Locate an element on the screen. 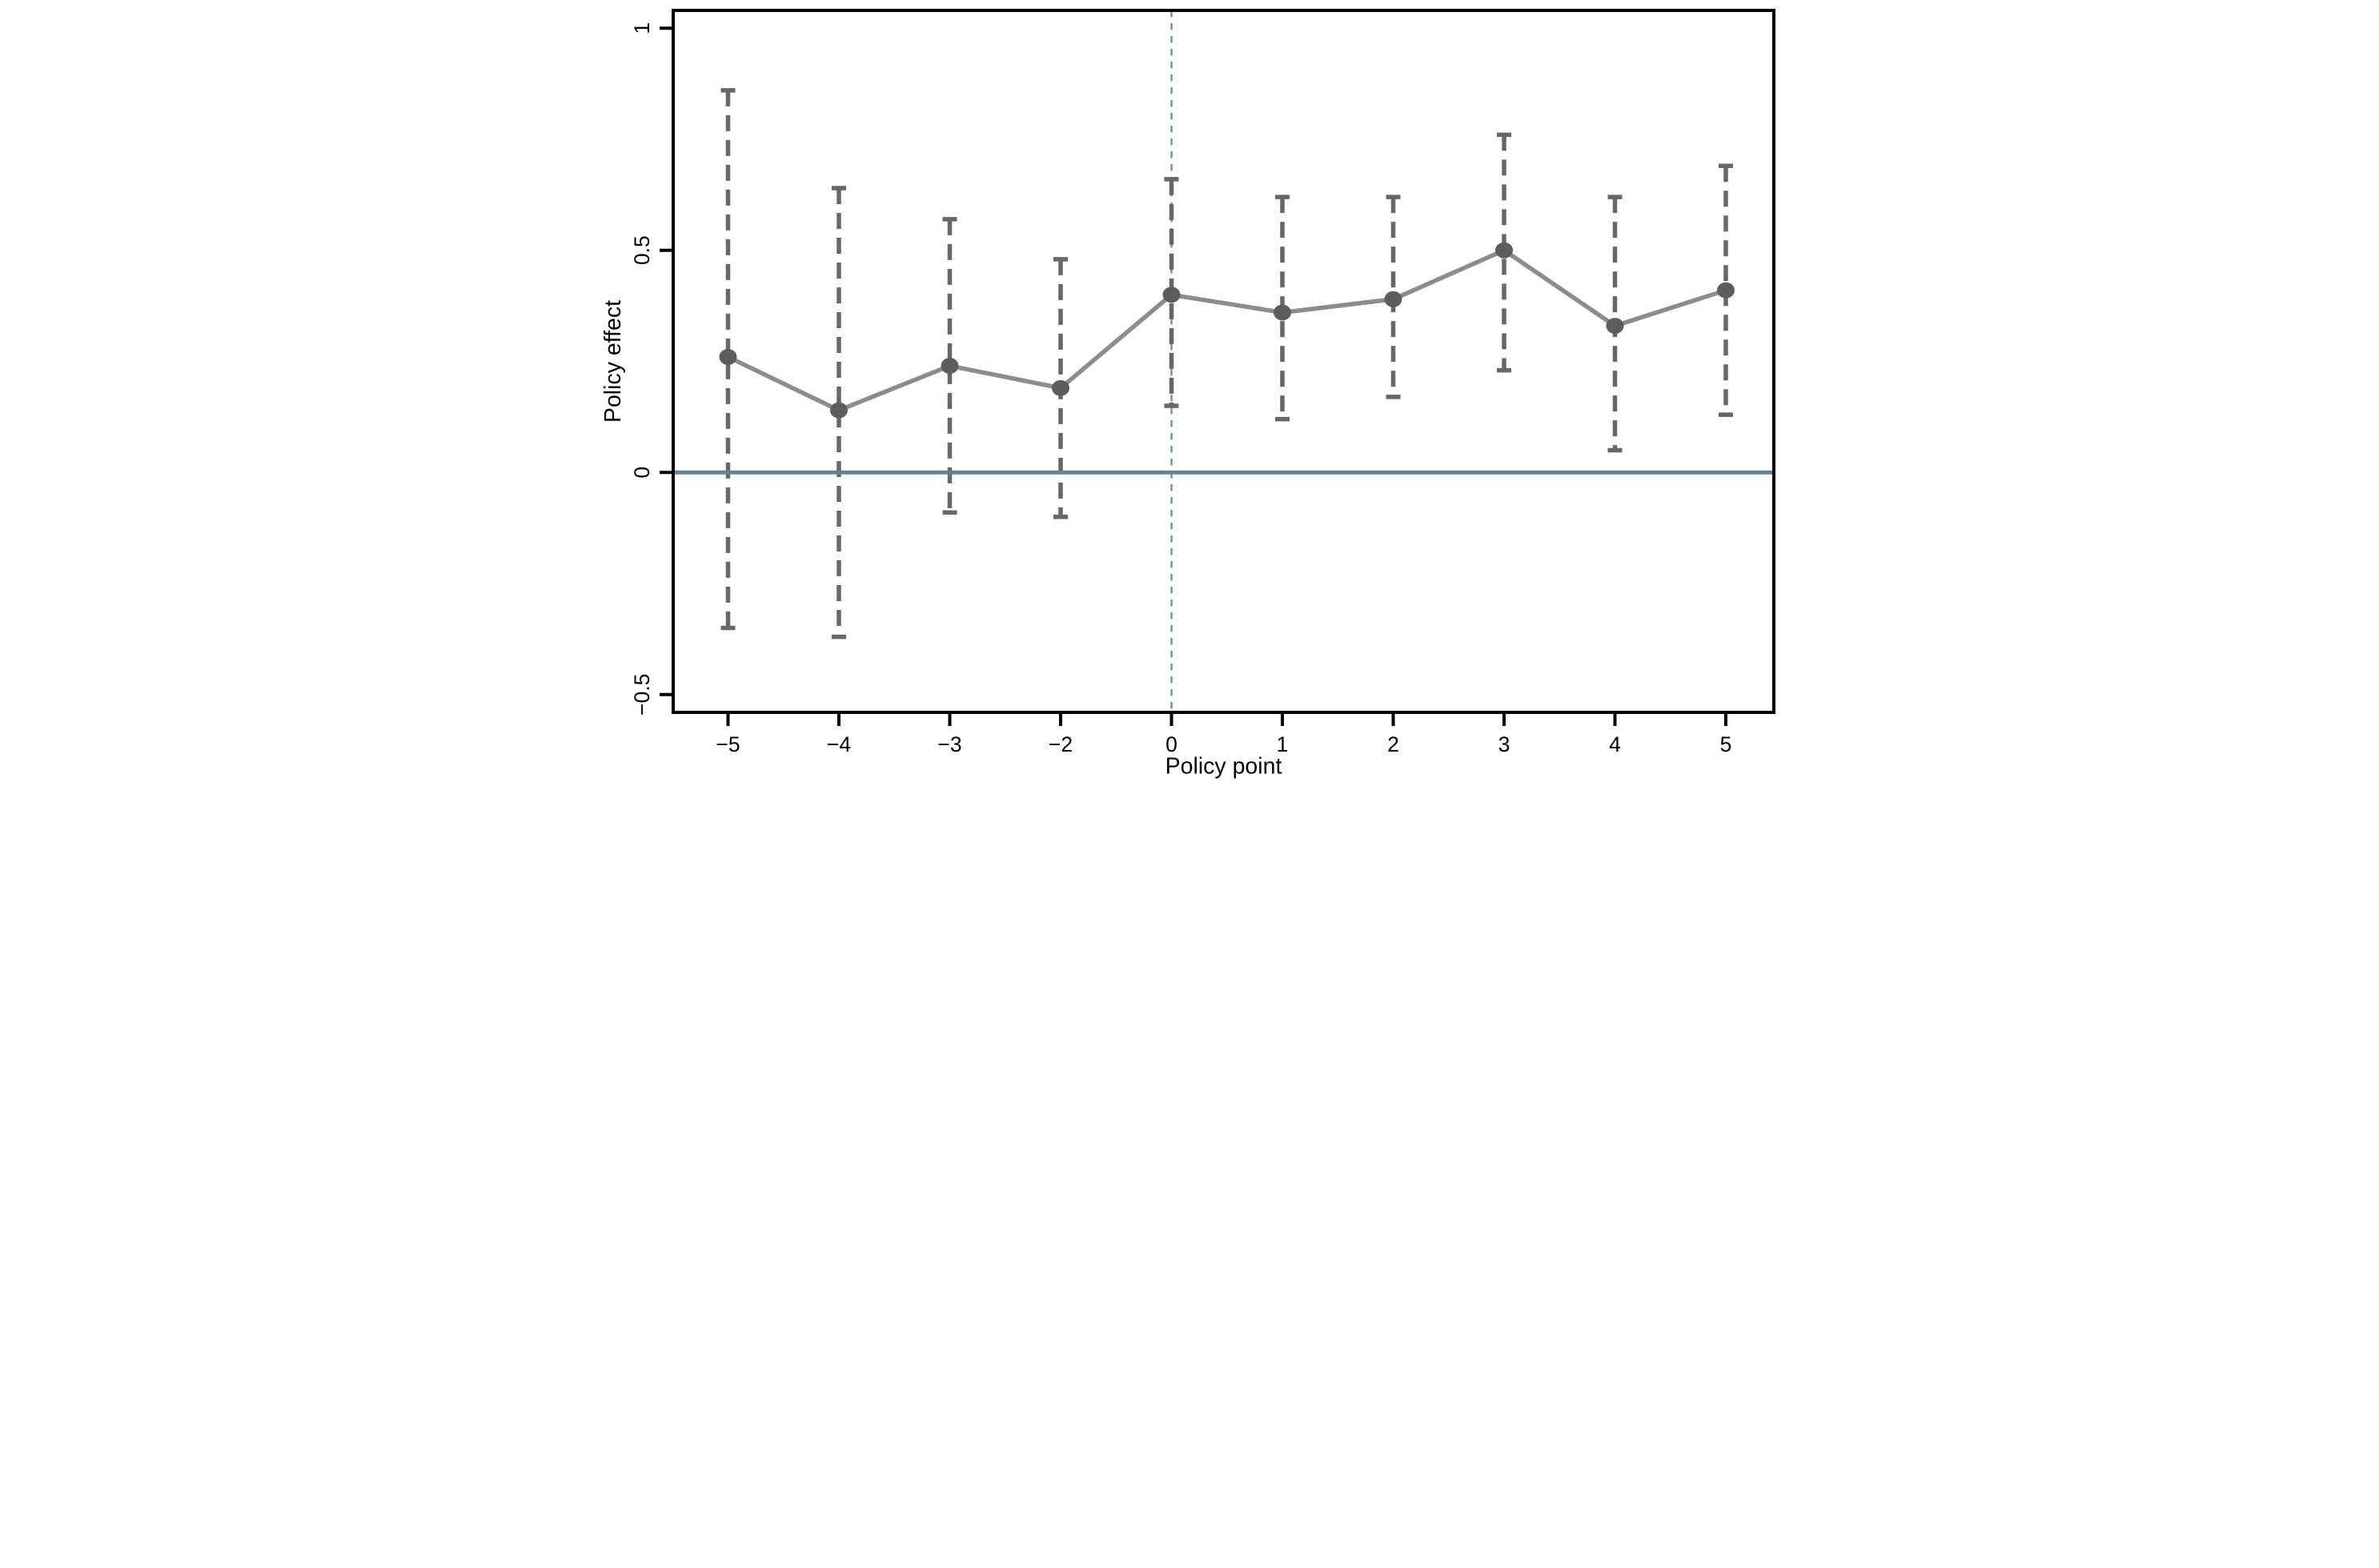  x-tick-label: −3 is located at coordinates (949, 744).